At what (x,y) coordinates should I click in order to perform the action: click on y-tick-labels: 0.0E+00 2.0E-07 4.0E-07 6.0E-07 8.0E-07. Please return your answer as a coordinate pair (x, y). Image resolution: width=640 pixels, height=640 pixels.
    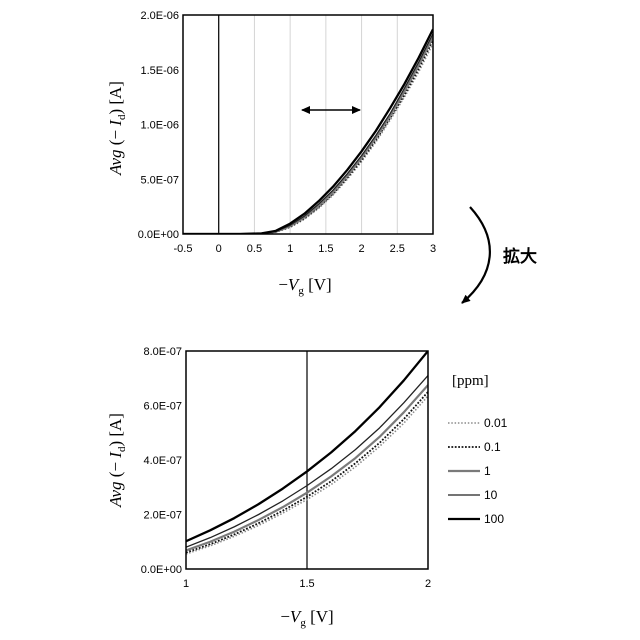
    Looking at the image, I should click on (161, 461).